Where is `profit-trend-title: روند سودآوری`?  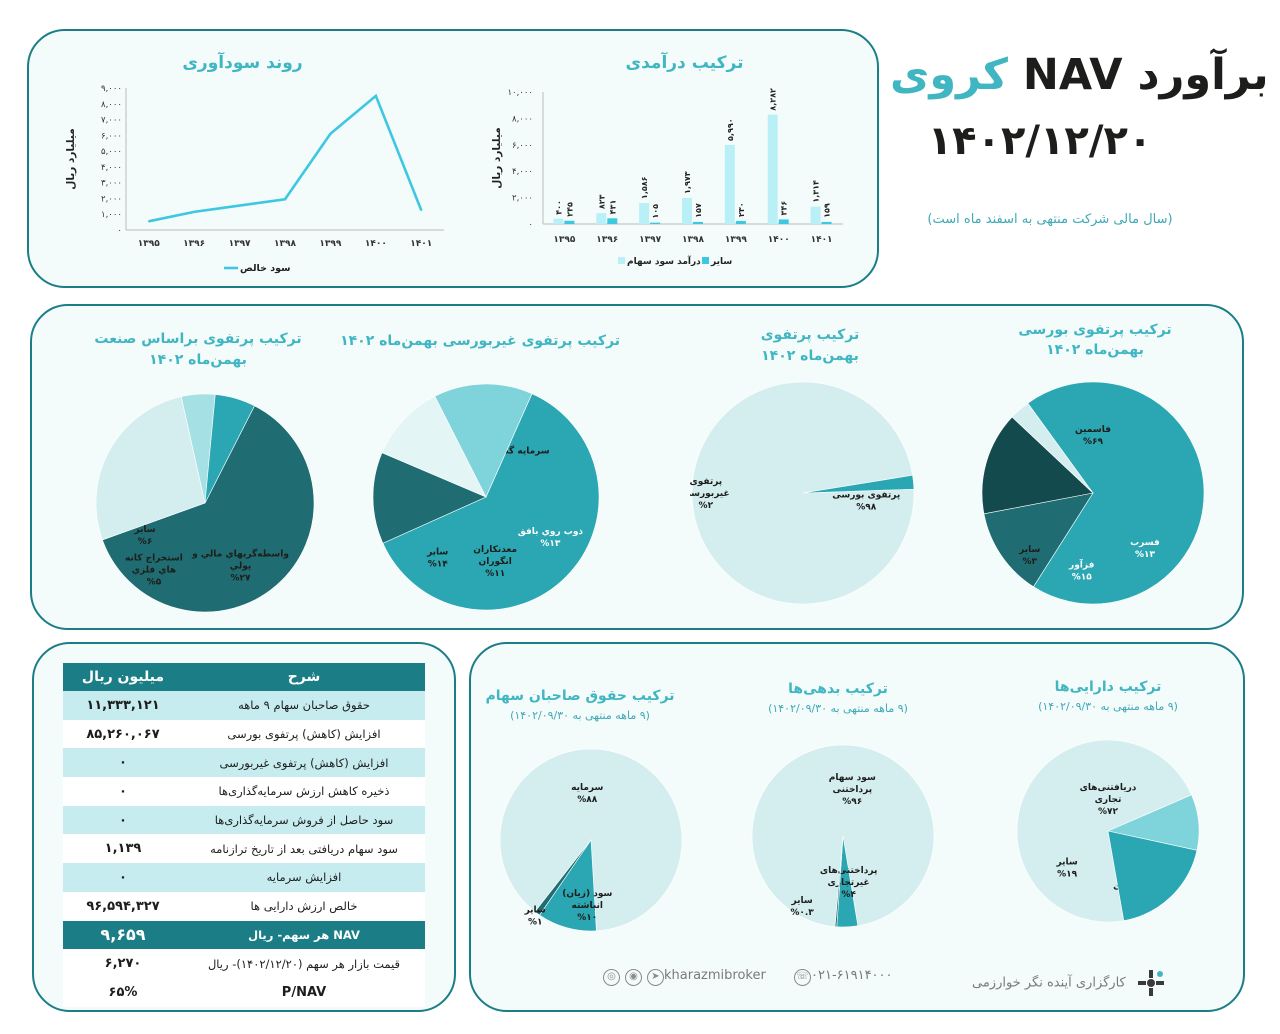 profit-trend-title: روند سودآوری is located at coordinates (242, 63).